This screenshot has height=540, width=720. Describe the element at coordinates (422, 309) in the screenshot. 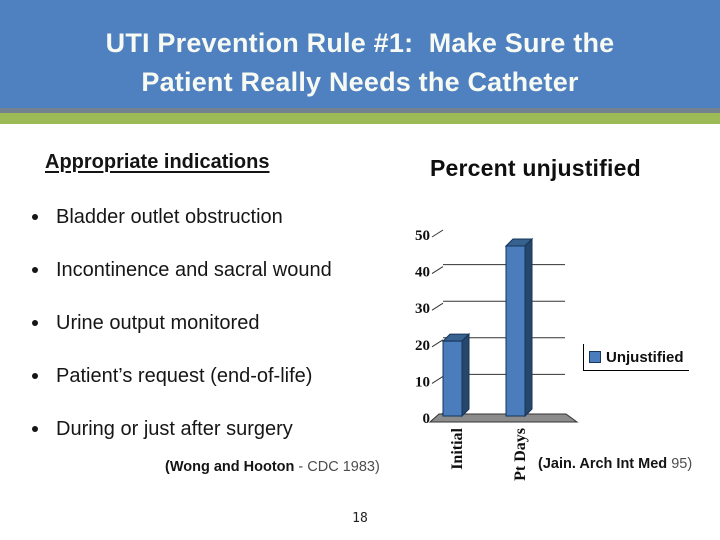

I see `y-axis-label: 30` at that location.